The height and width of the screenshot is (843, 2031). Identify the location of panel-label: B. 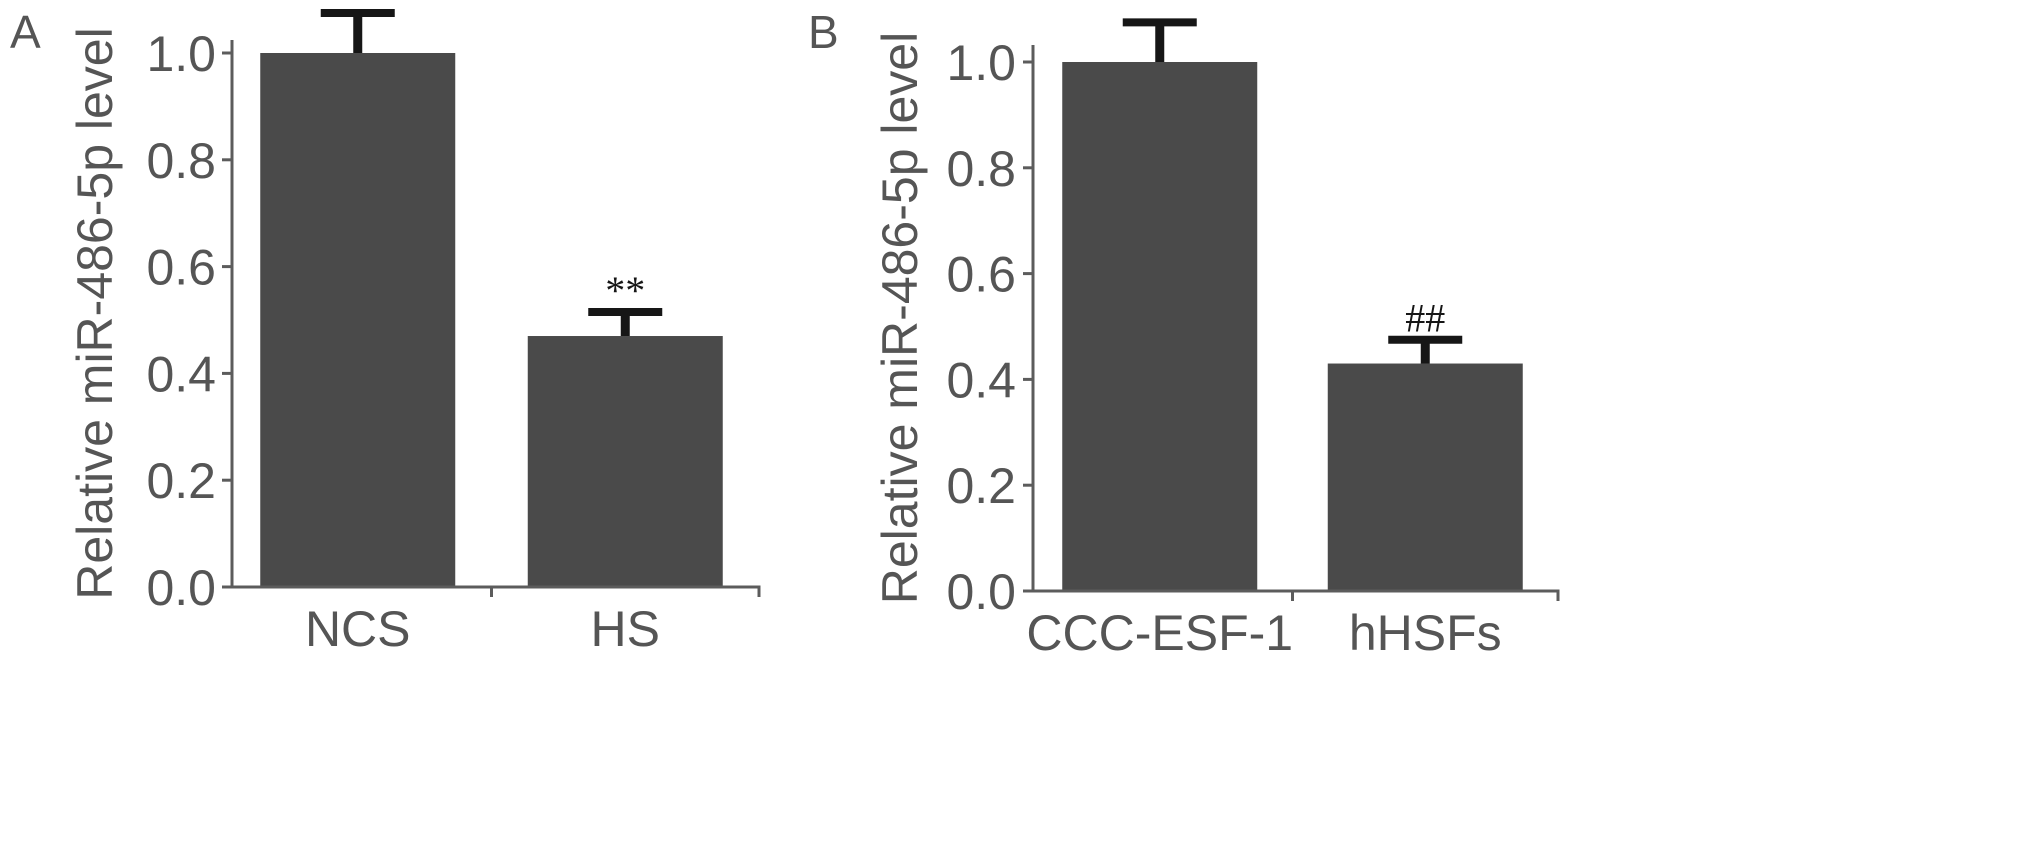
(823, 32).